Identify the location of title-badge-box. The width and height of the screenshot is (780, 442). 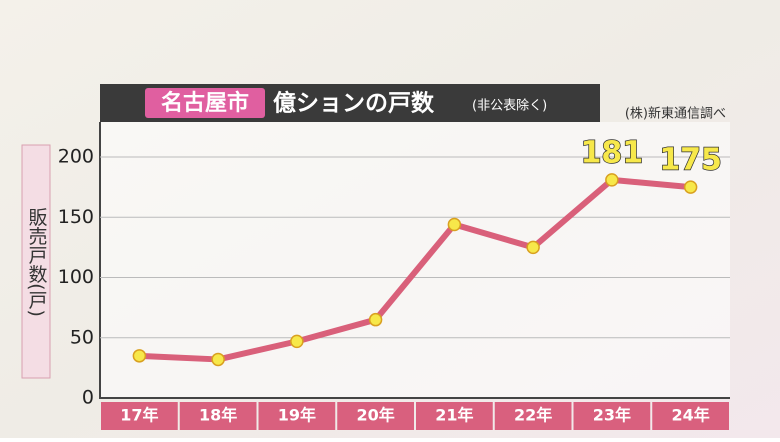
(205, 103).